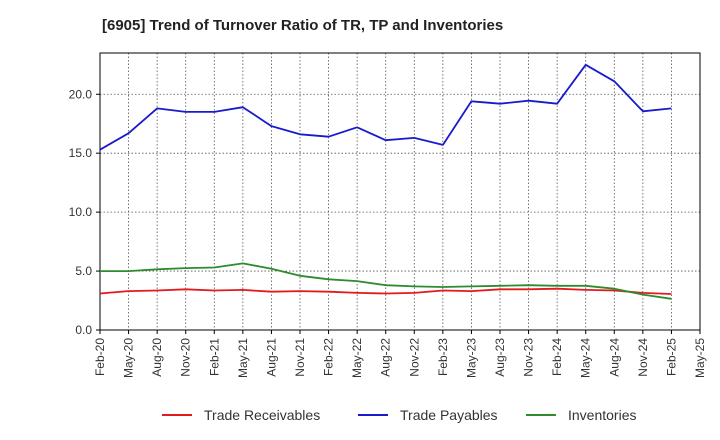 The width and height of the screenshot is (720, 440). Describe the element at coordinates (300, 357) in the screenshot. I see `x-tick-label: Nov-21` at that location.